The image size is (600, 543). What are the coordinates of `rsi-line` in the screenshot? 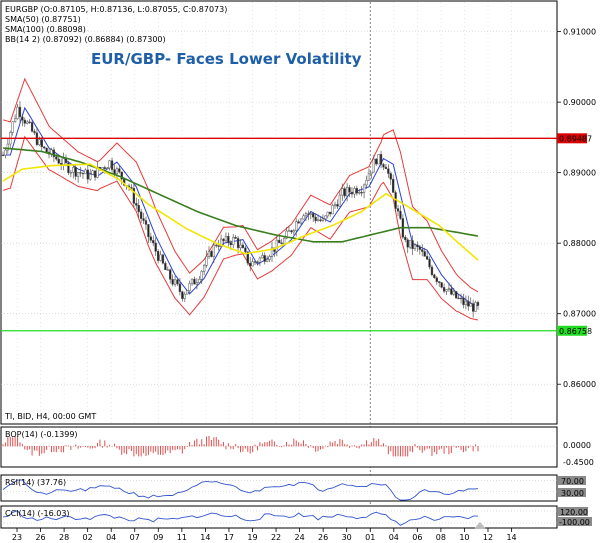 It's located at (279, 490).